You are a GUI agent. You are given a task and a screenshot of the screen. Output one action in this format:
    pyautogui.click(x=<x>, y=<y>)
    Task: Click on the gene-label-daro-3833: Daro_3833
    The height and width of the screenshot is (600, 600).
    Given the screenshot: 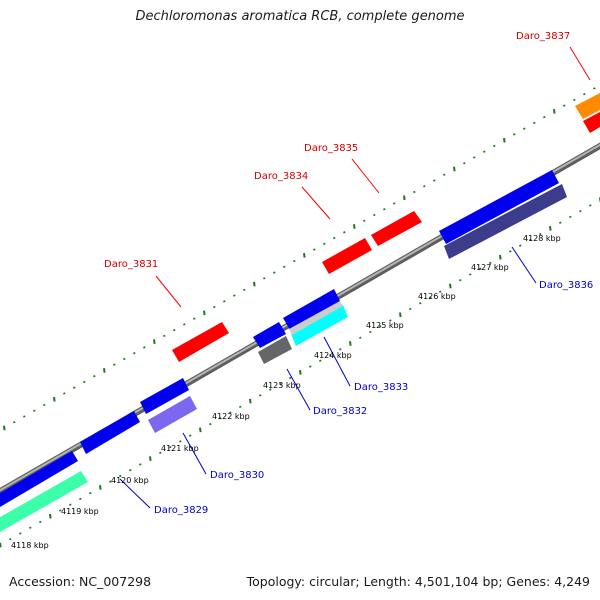 What is the action you would take?
    pyautogui.click(x=381, y=387)
    